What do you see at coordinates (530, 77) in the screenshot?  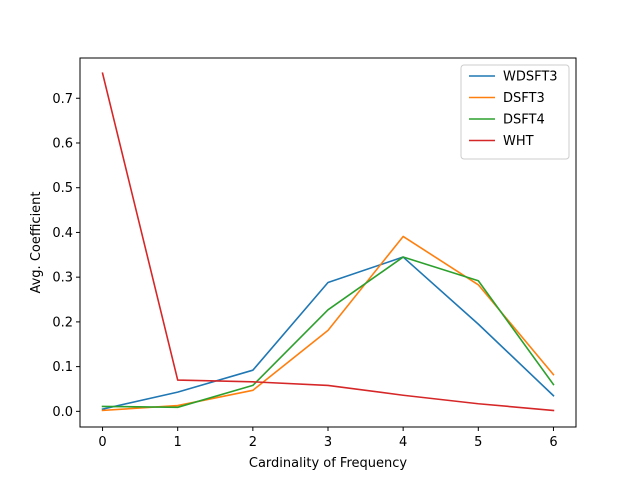 I see `legend-entry: WDSFT3` at bounding box center [530, 77].